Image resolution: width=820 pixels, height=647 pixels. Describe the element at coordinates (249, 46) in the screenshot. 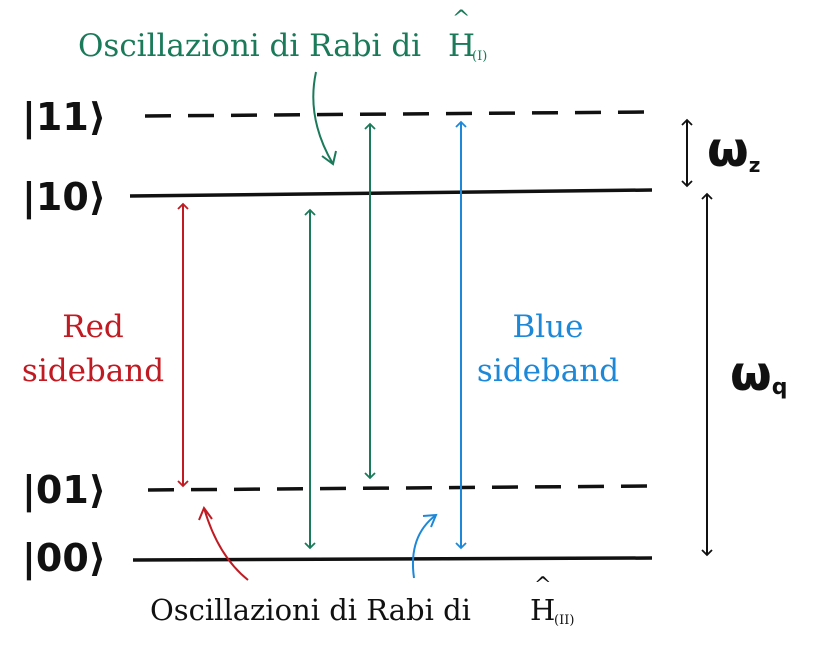

I see `top-annotation-text: Oscillazioni di Rabi di` at that location.